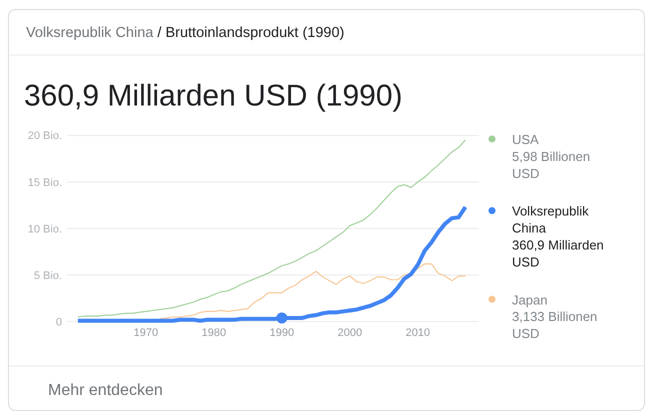 This screenshot has height=420, width=651. I want to click on chart-title: 360,9 Milliarden USD (1990), so click(213, 96).